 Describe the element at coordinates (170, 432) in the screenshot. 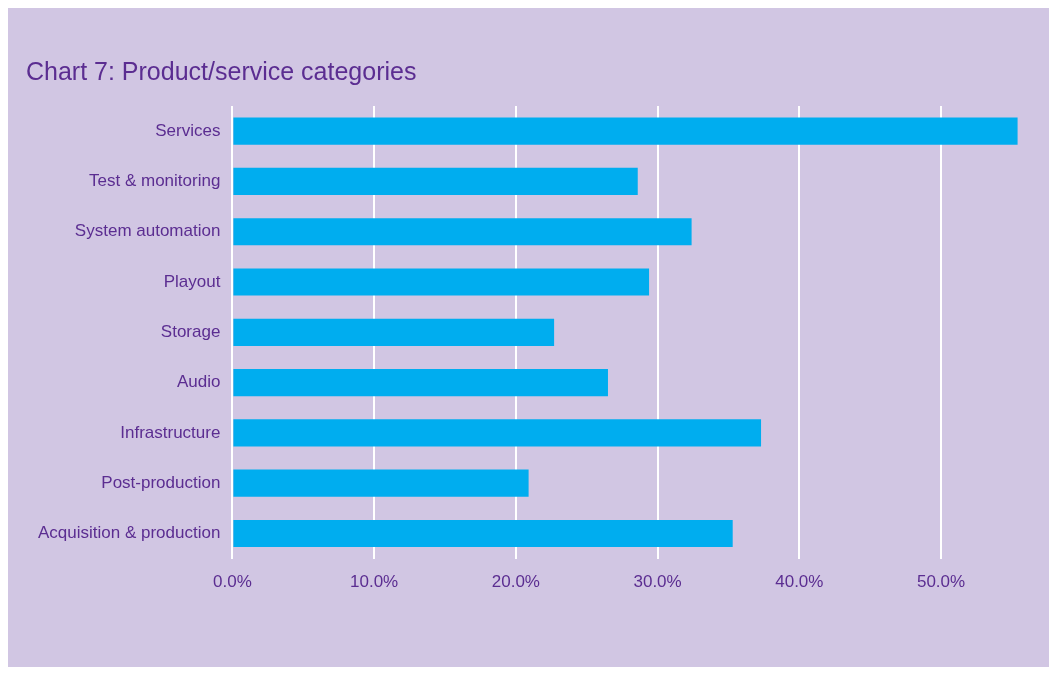

I see `y-tick-label: Infrastructure` at that location.